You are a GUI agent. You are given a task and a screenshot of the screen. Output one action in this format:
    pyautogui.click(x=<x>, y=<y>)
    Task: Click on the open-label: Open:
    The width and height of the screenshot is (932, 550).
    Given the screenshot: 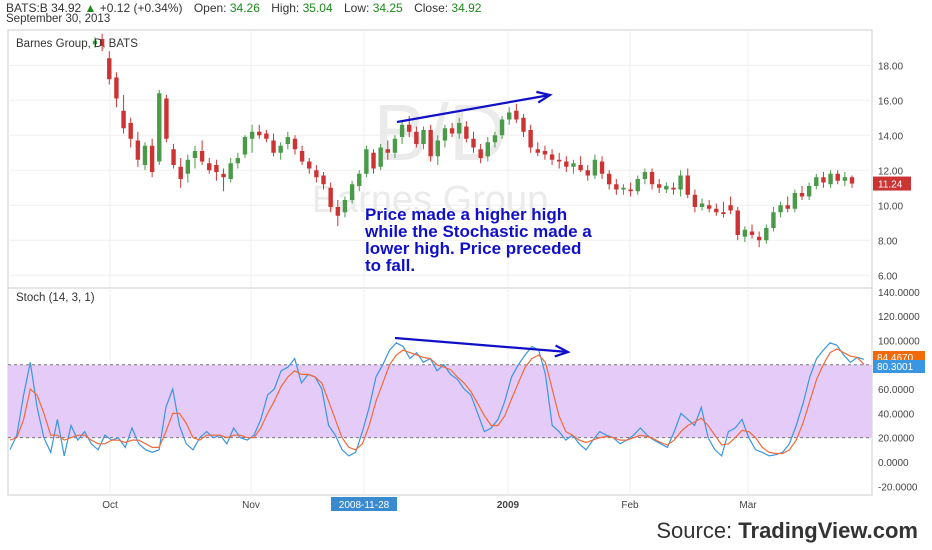 What is the action you would take?
    pyautogui.click(x=210, y=8)
    